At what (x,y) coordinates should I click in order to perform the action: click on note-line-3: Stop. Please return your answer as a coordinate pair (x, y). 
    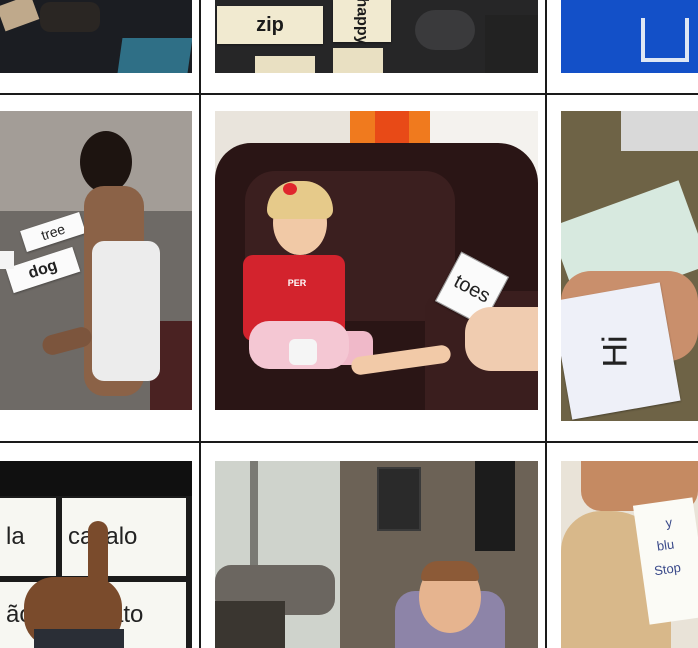
    Looking at the image, I should click on (667, 569).